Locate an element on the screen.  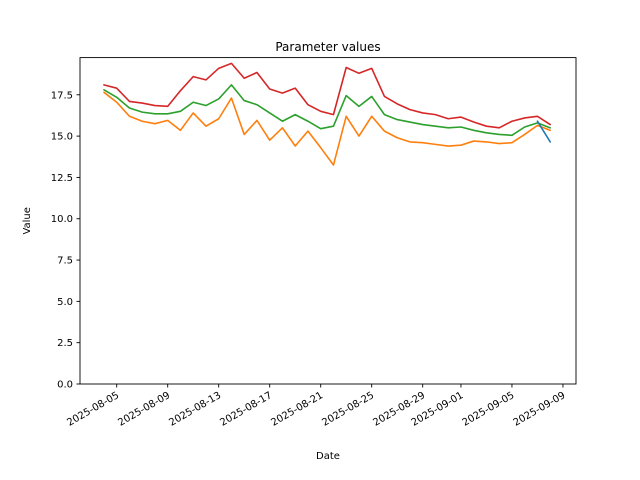
y-tick-label: 0.0 is located at coordinates (65, 385).